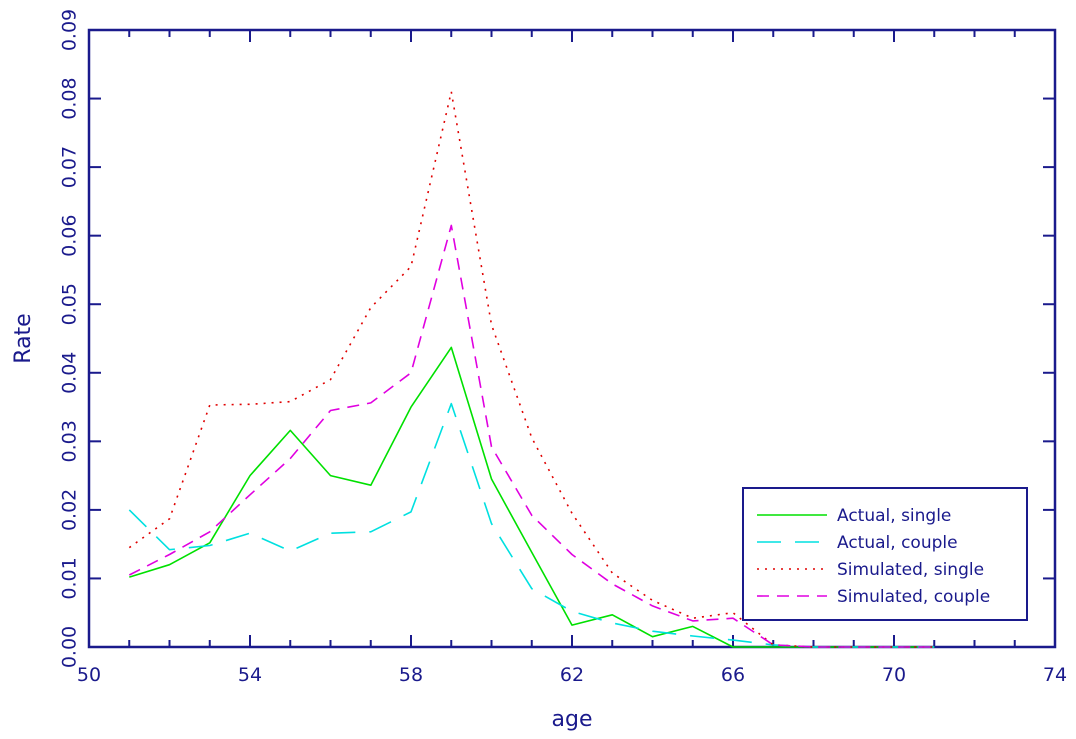  I want to click on y-tick-label: 0.02, so click(70, 510).